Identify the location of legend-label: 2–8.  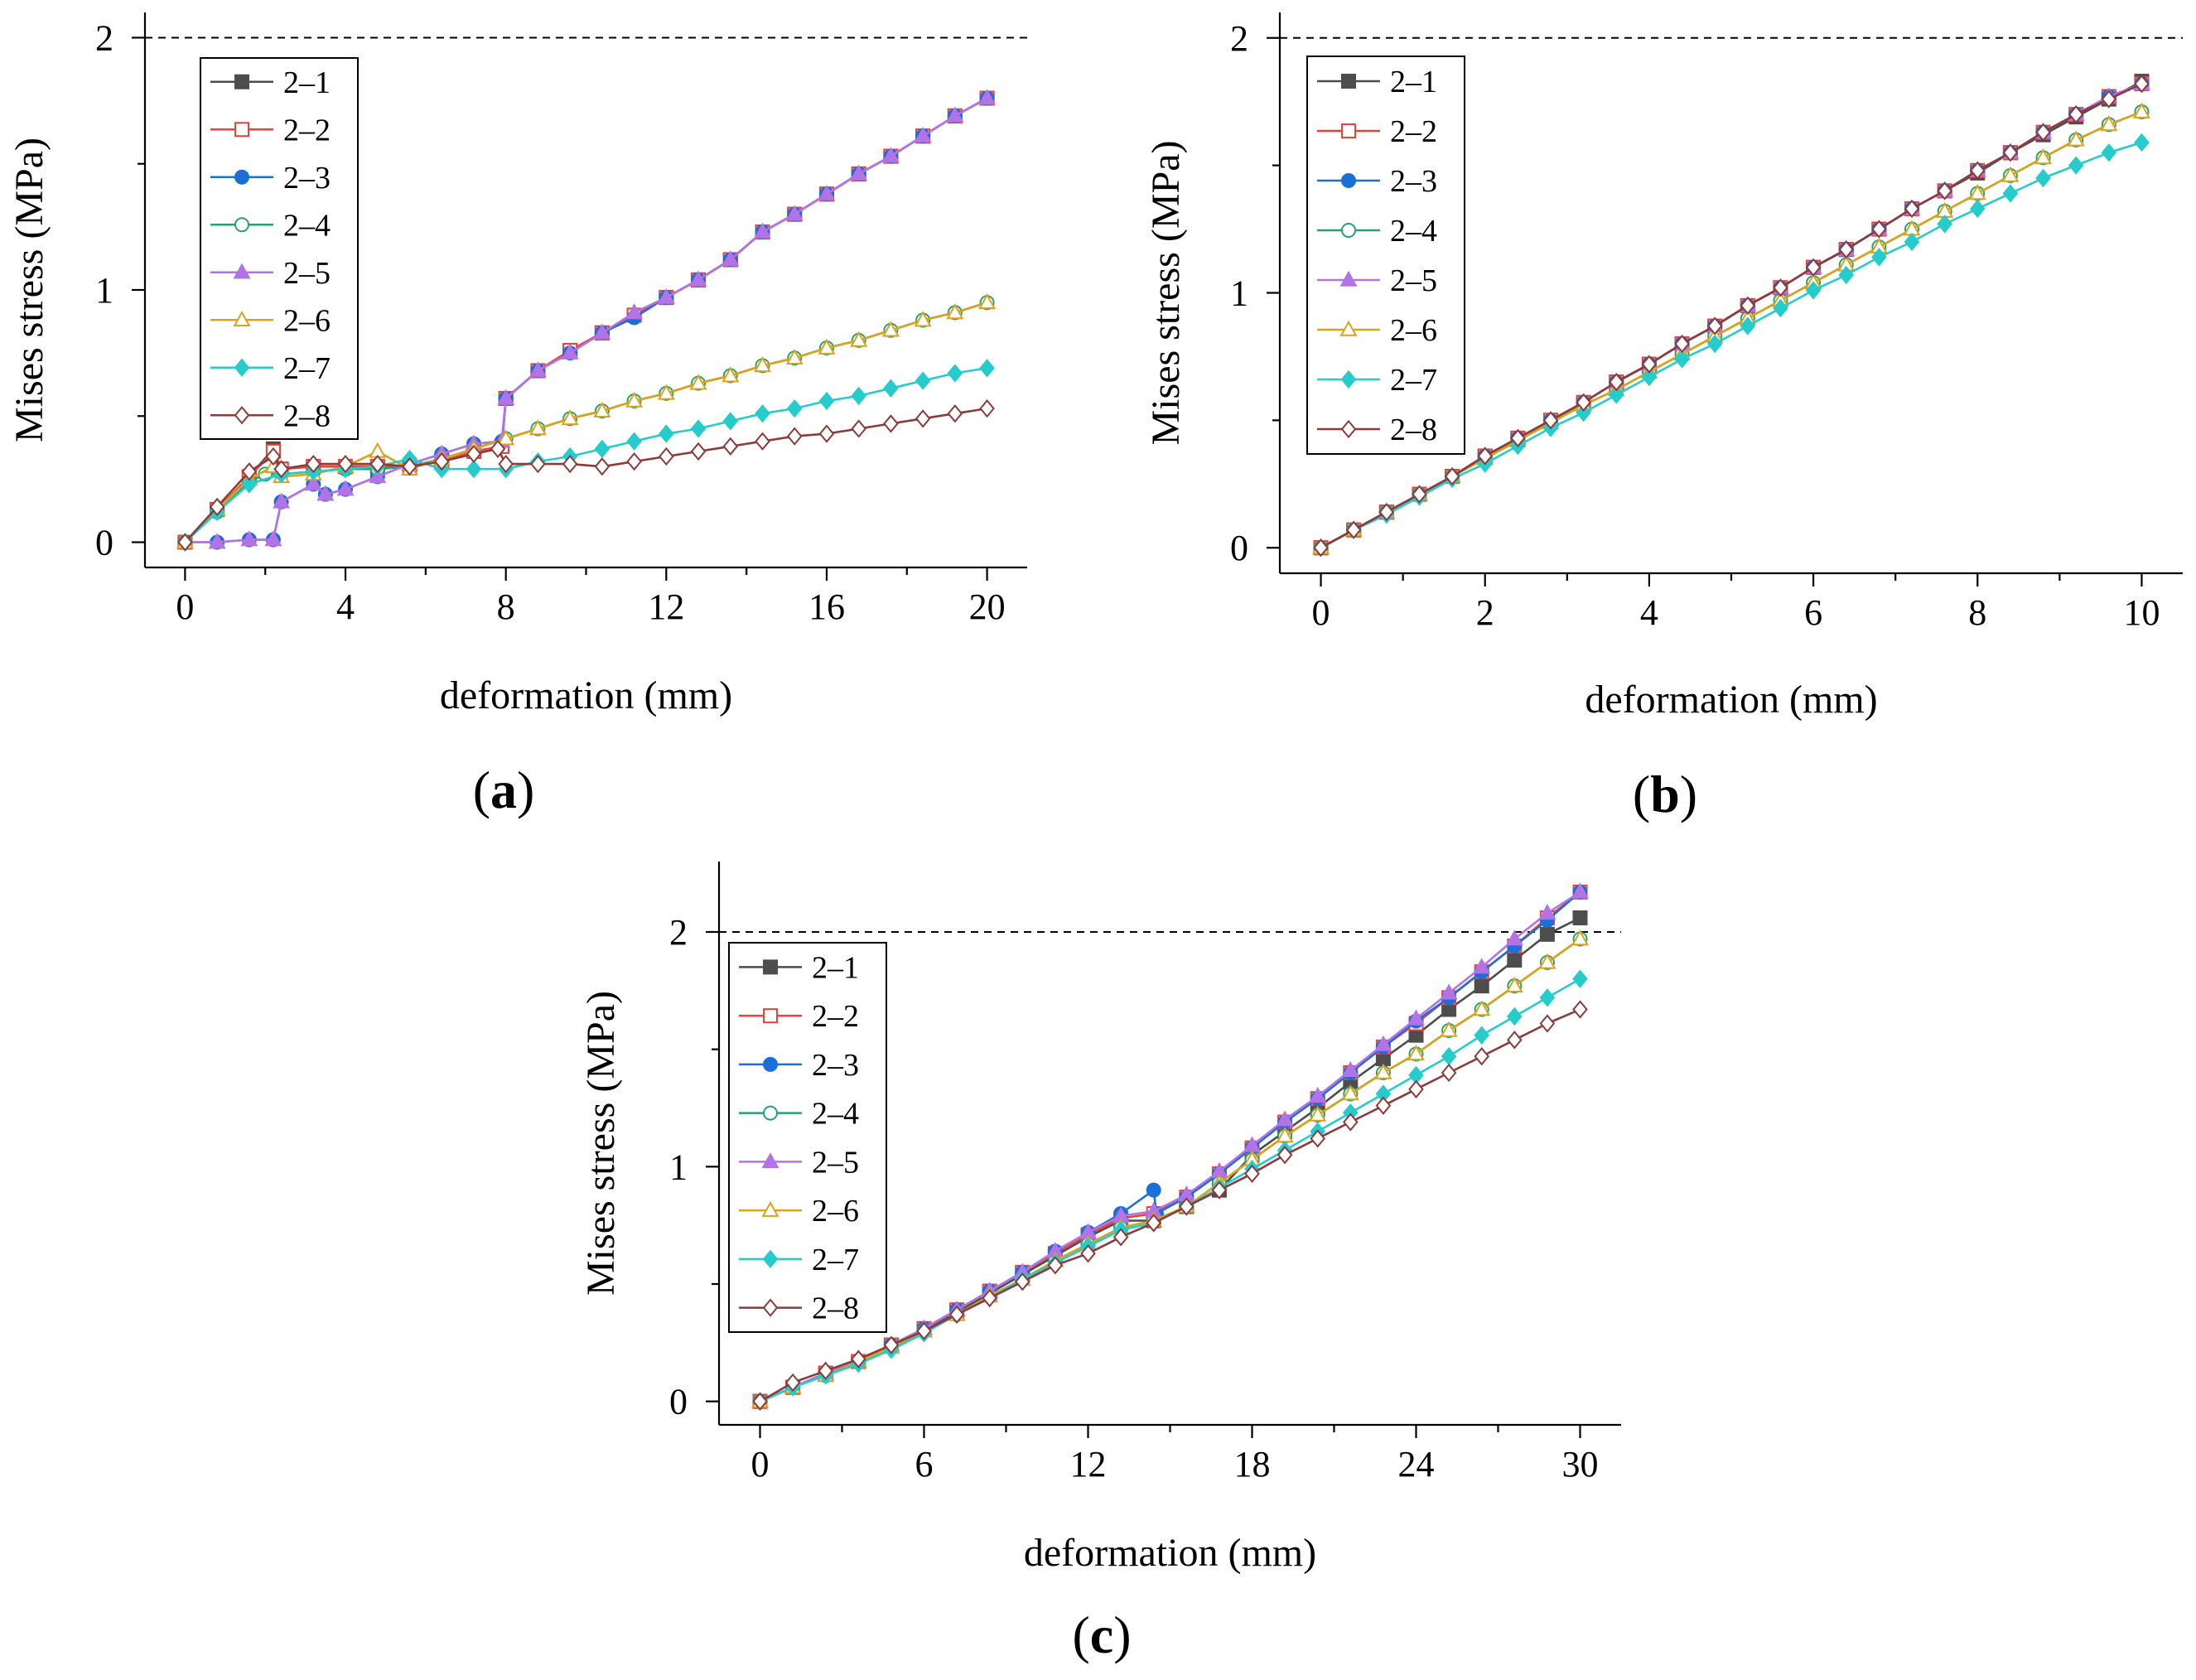
(307, 415).